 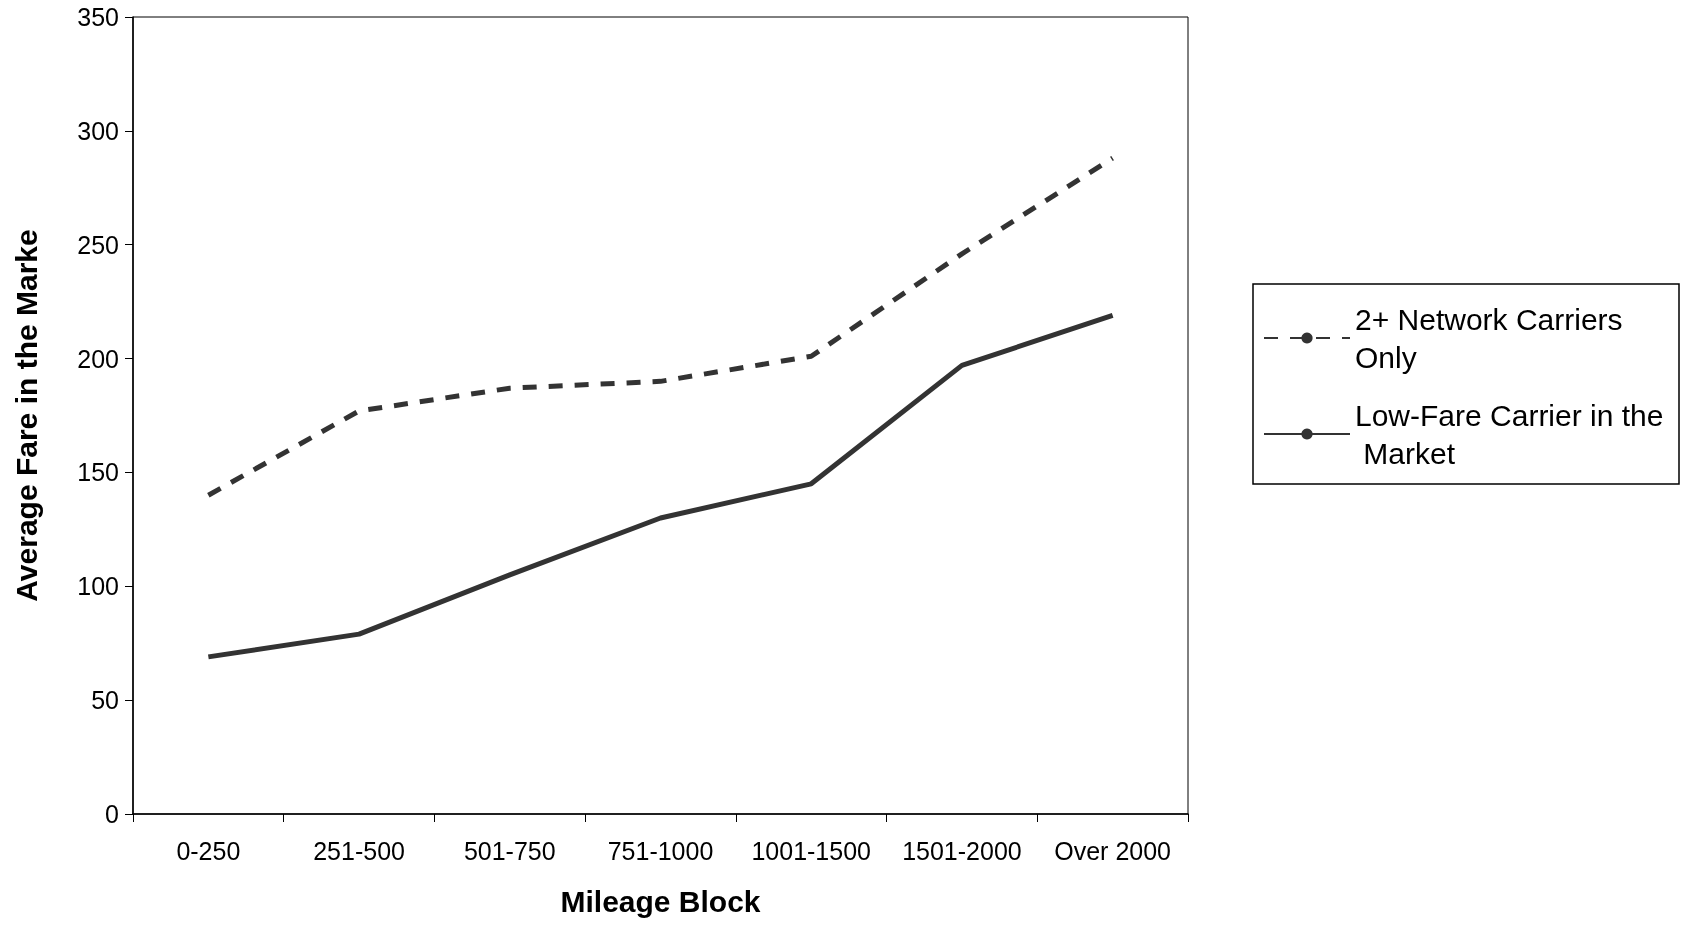 What do you see at coordinates (660, 850) in the screenshot?
I see `x-tick-label: 751-1000` at bounding box center [660, 850].